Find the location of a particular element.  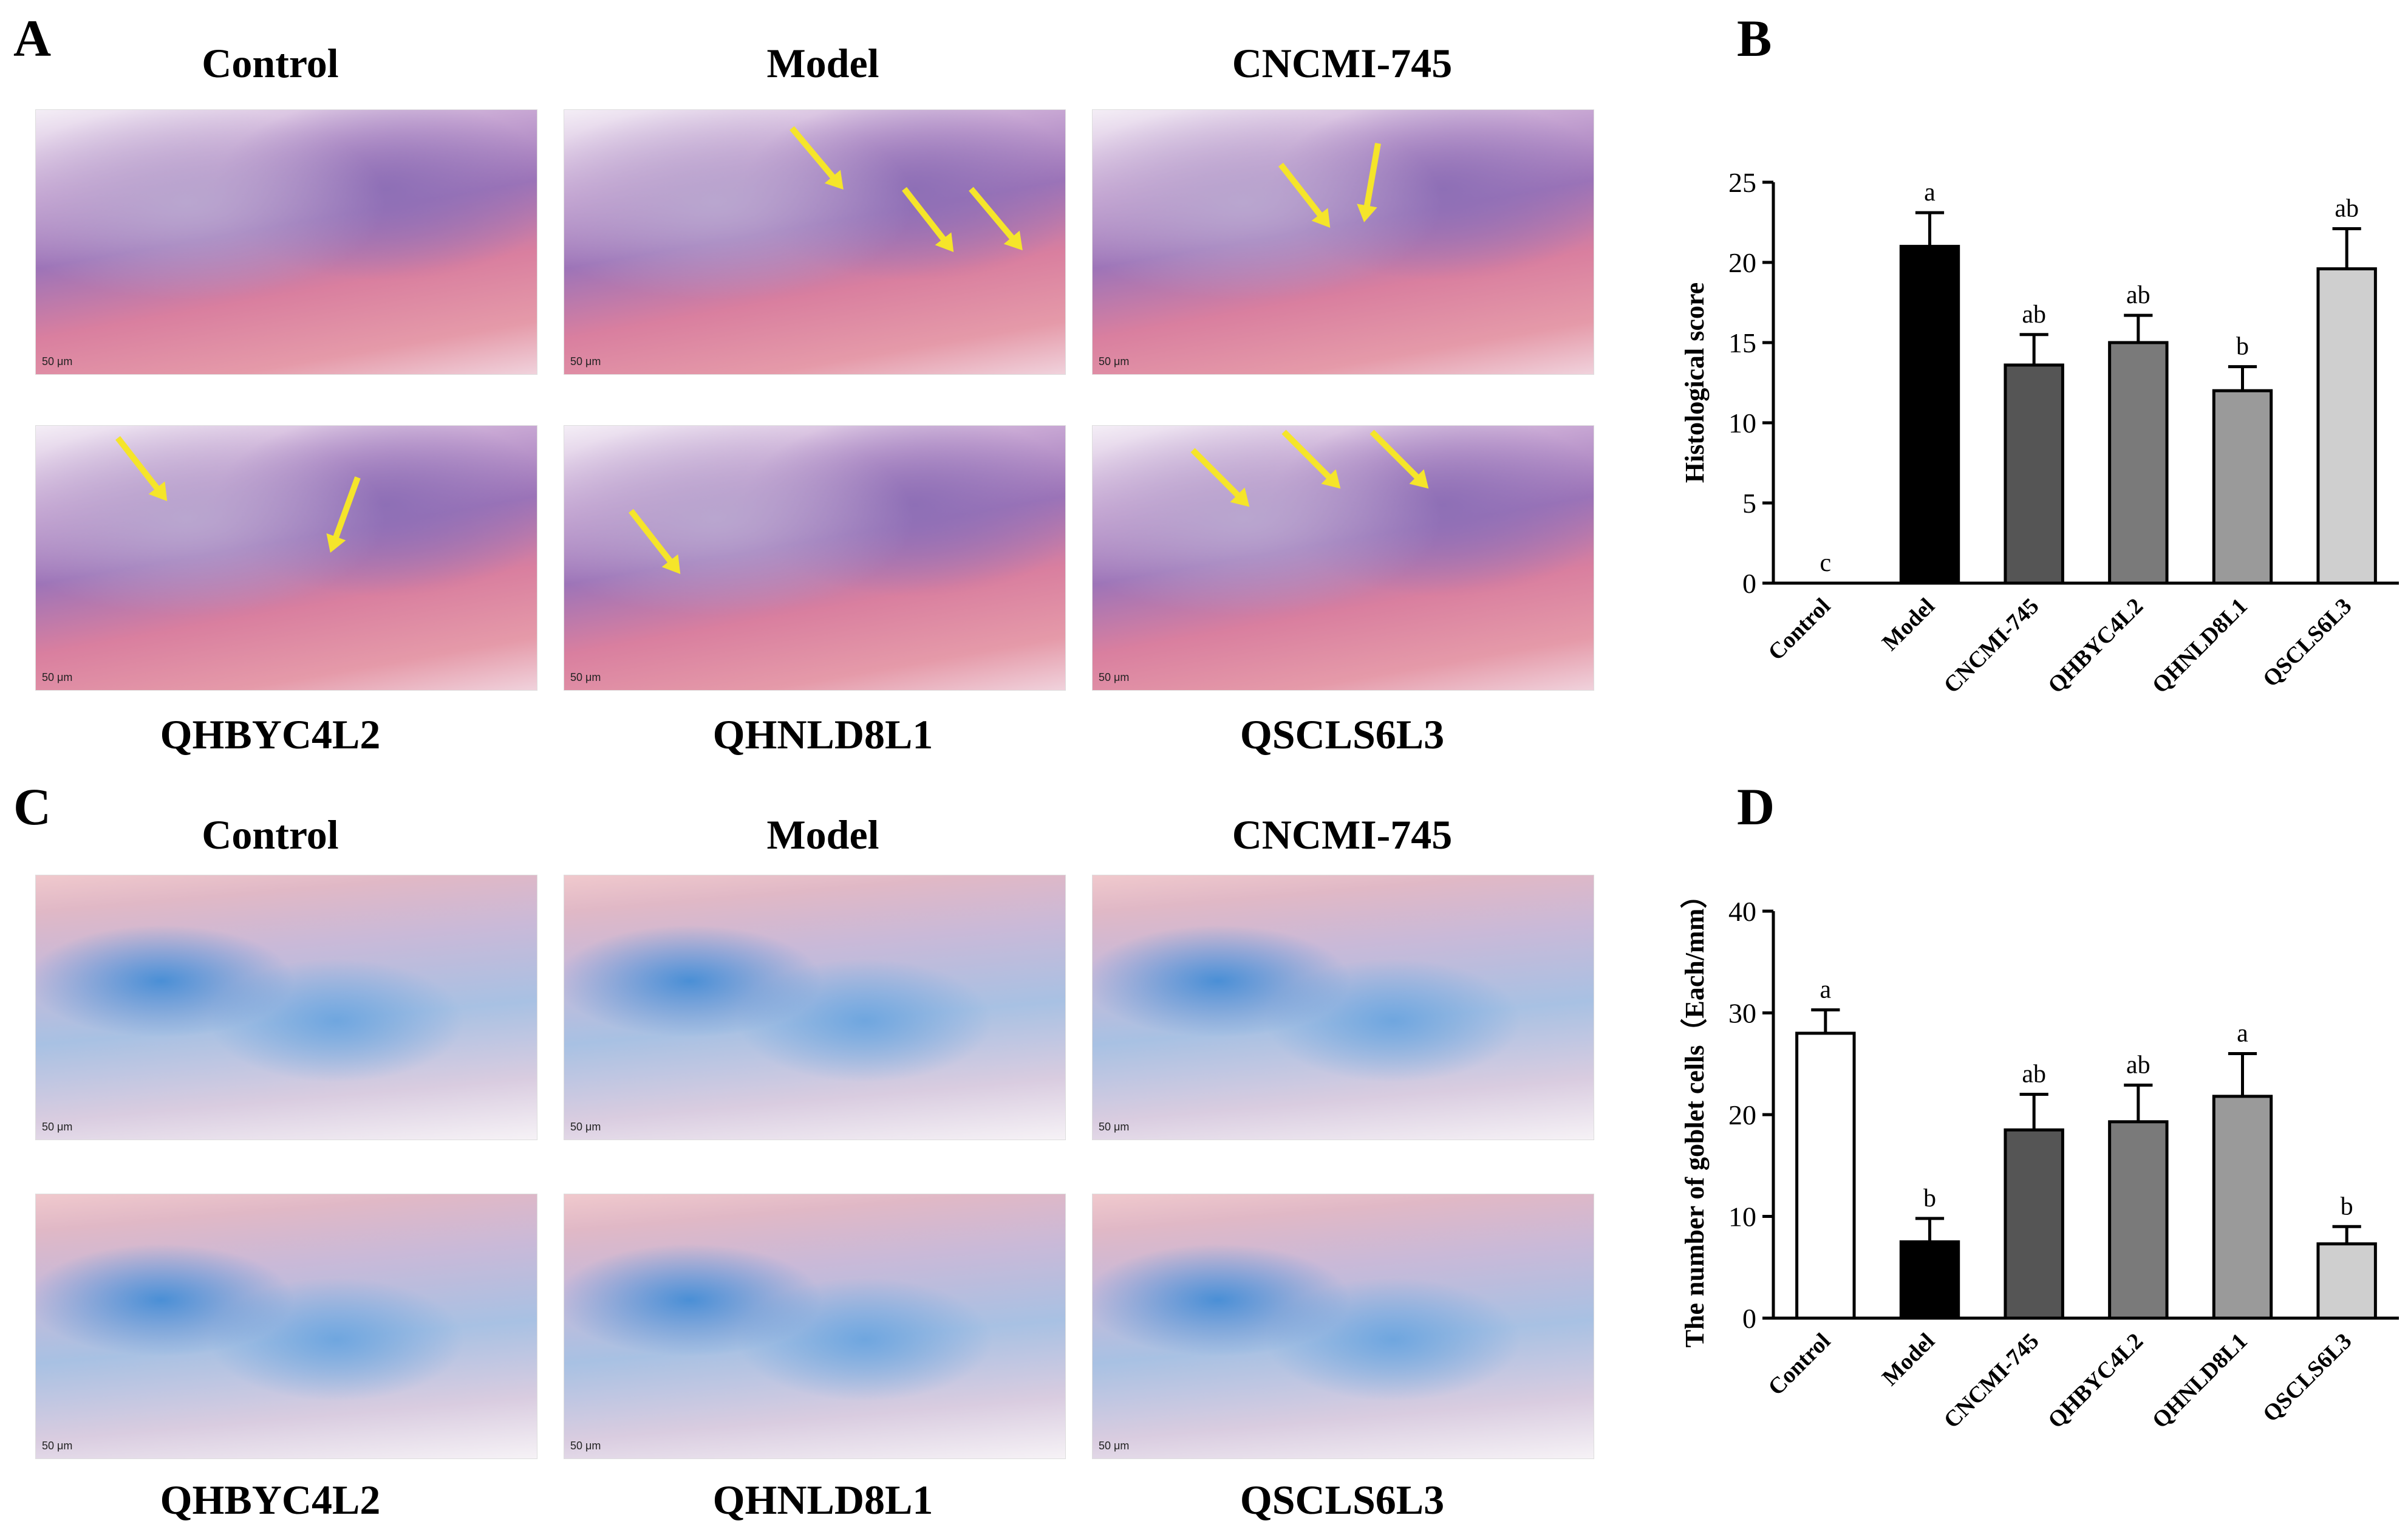

label-a-qhnld8l1: QHNLD8L1 is located at coordinates (822, 734).